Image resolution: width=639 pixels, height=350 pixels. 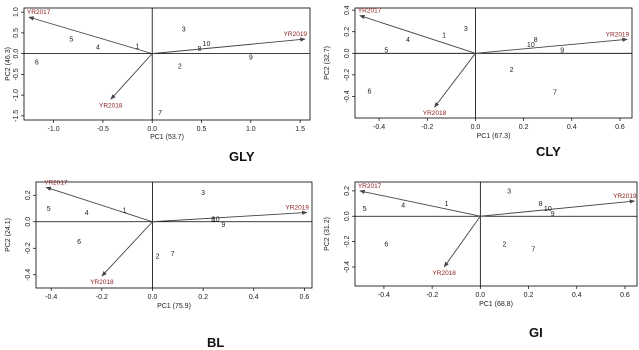 I want to click on x-axis-label: PC1 (53.7), so click(x=167, y=137).